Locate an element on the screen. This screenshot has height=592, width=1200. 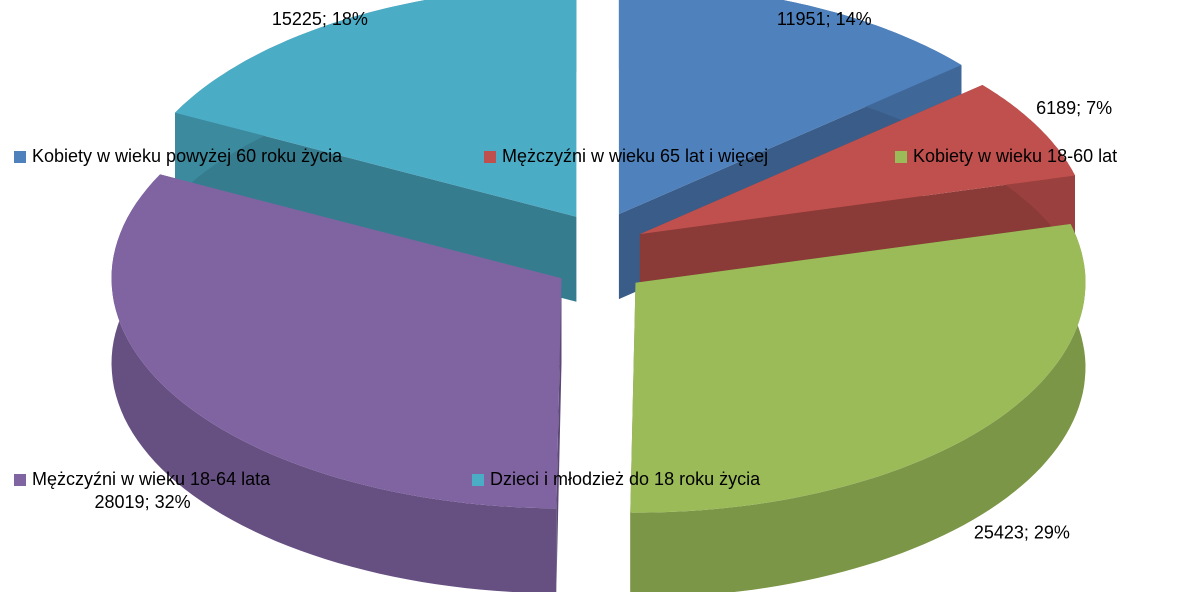
legend-label: Kobiety w wieku 18-60 lat is located at coordinates (1015, 156).